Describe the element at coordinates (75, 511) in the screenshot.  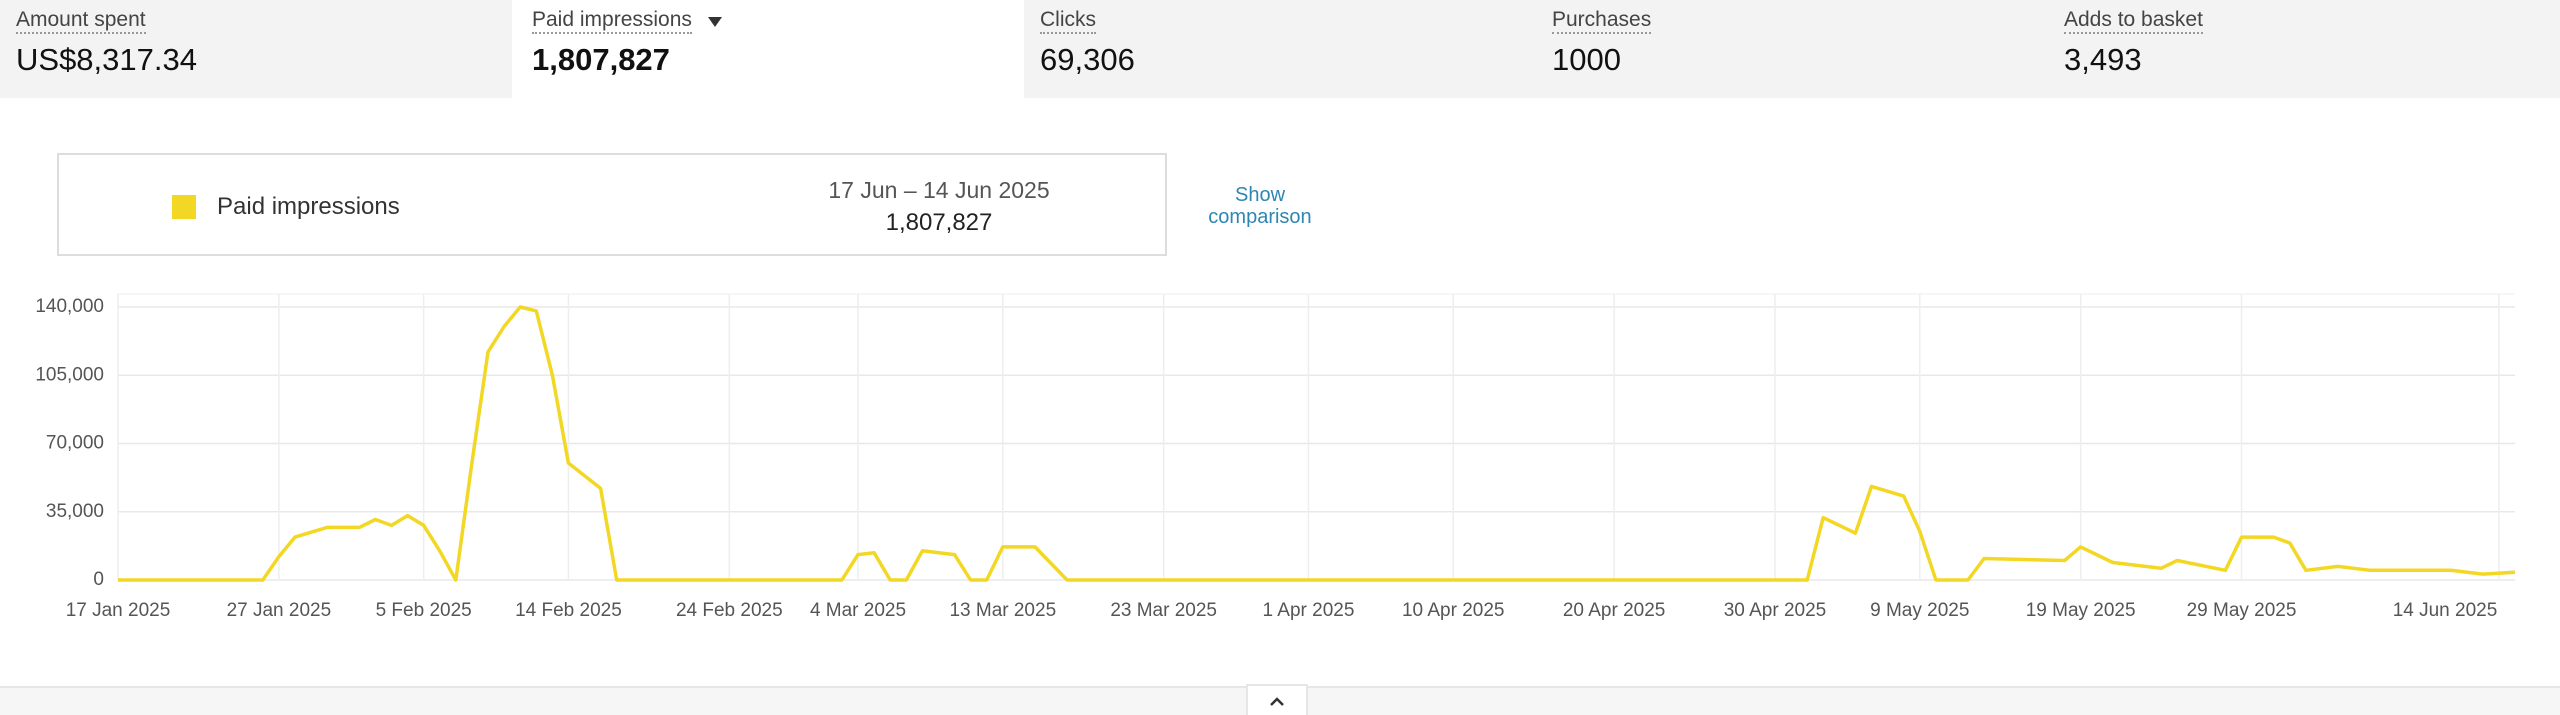
I see `y-tick-label: 35,000` at that location.